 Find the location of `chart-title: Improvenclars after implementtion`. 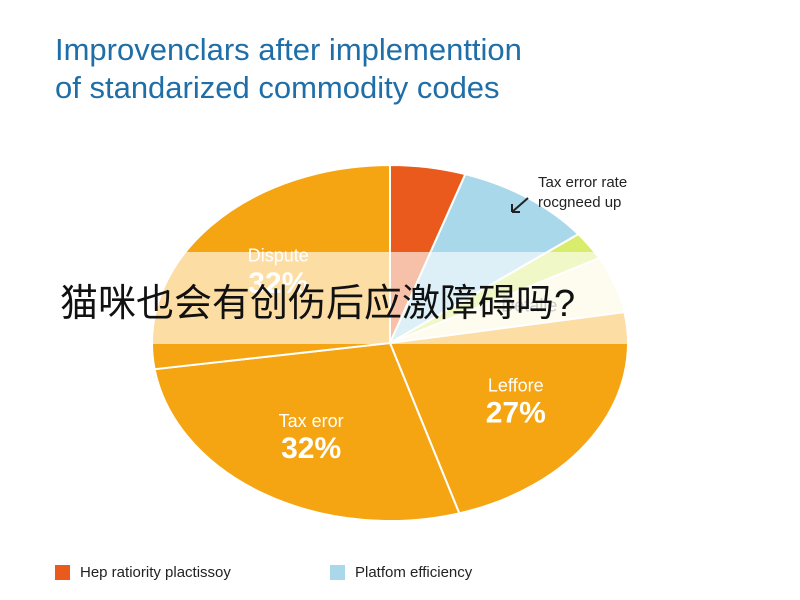

chart-title: Improvenclars after implementtion is located at coordinates (288, 49).